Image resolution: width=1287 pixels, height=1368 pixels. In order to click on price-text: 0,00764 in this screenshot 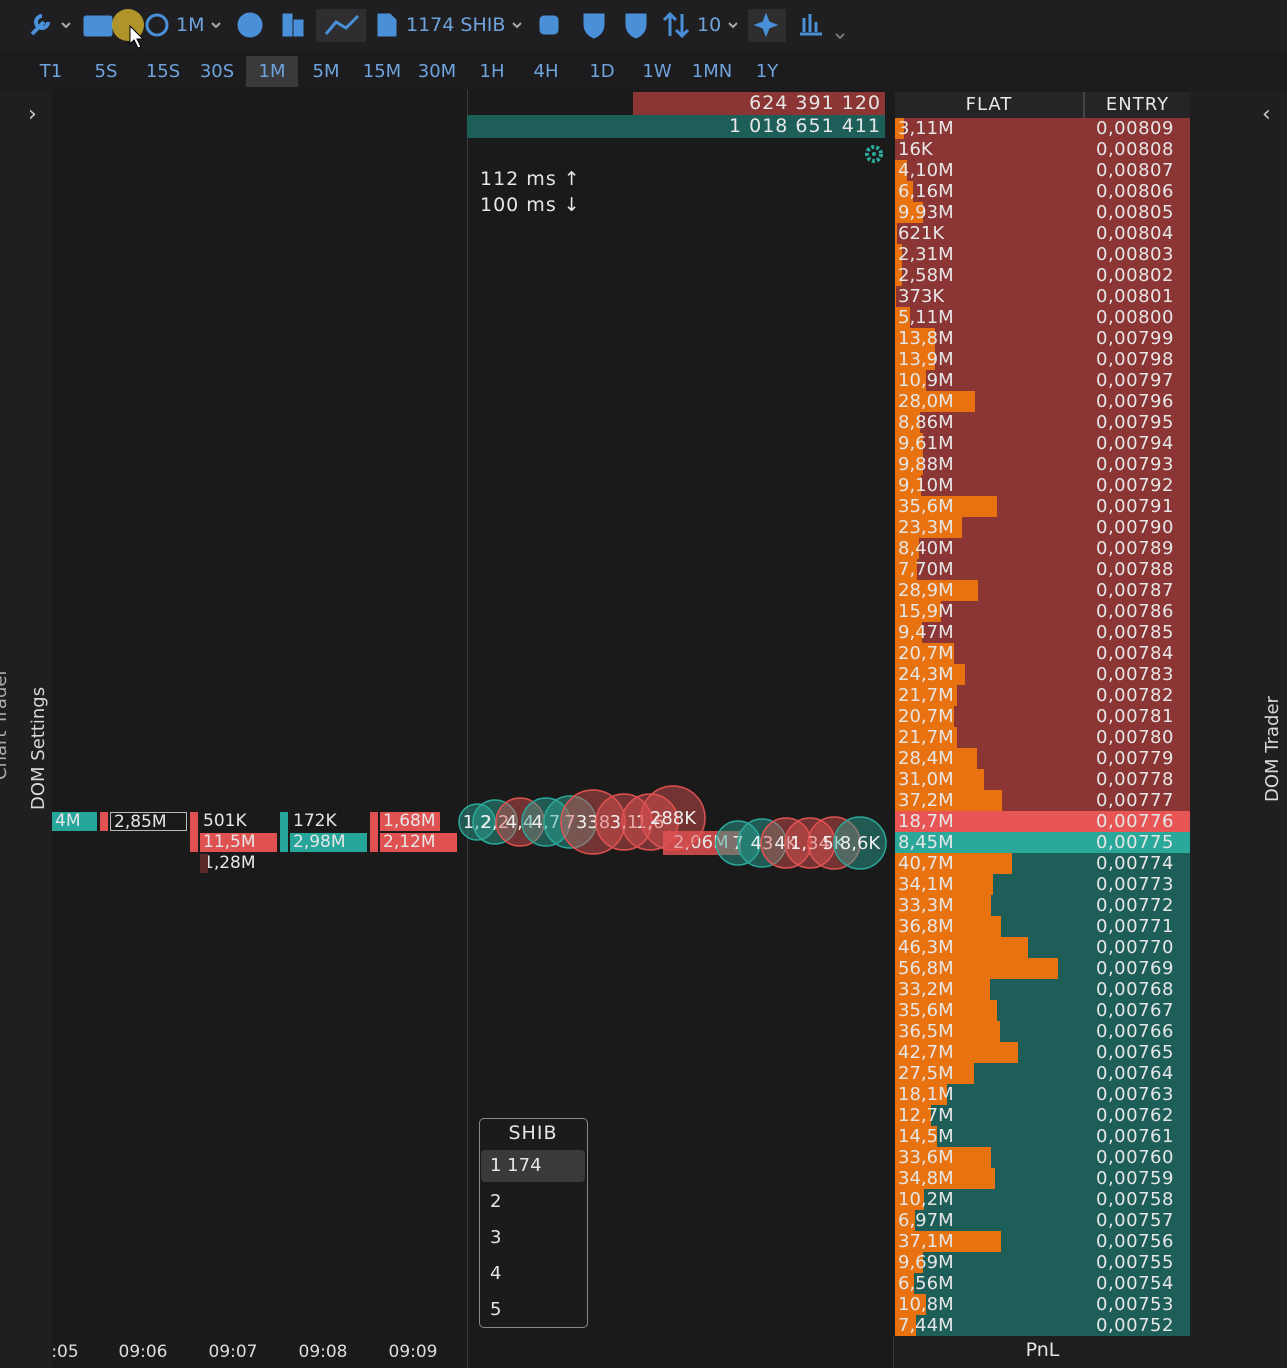, I will do `click(1135, 1073)`.